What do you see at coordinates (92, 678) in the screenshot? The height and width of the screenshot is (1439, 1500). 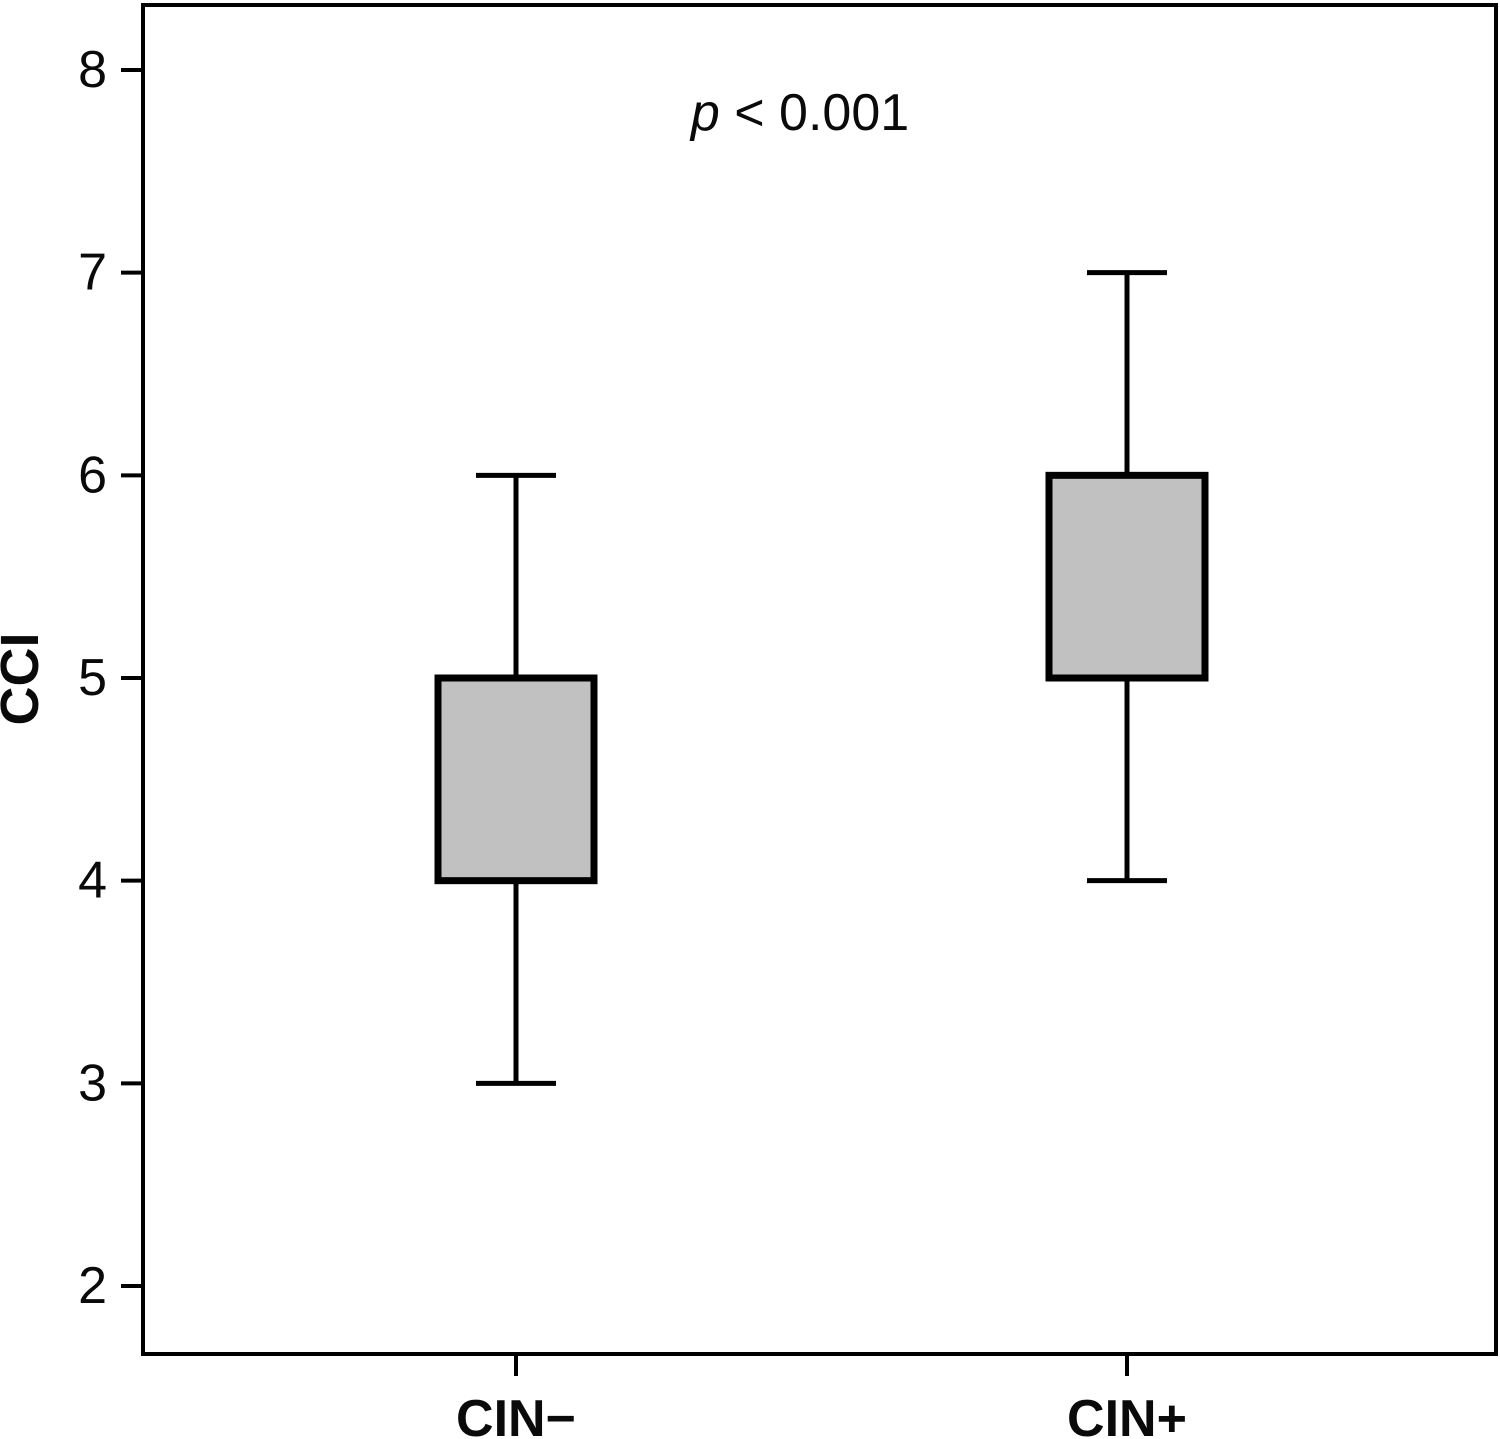 I see `y-tick-label-5: 5` at bounding box center [92, 678].